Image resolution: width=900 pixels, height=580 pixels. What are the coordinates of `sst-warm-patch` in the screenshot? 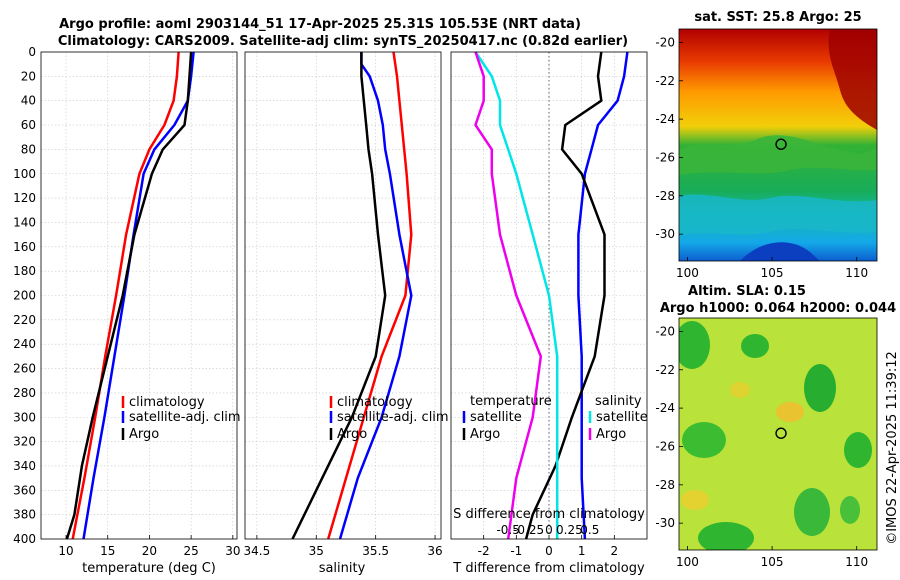 It's located at (852, 79).